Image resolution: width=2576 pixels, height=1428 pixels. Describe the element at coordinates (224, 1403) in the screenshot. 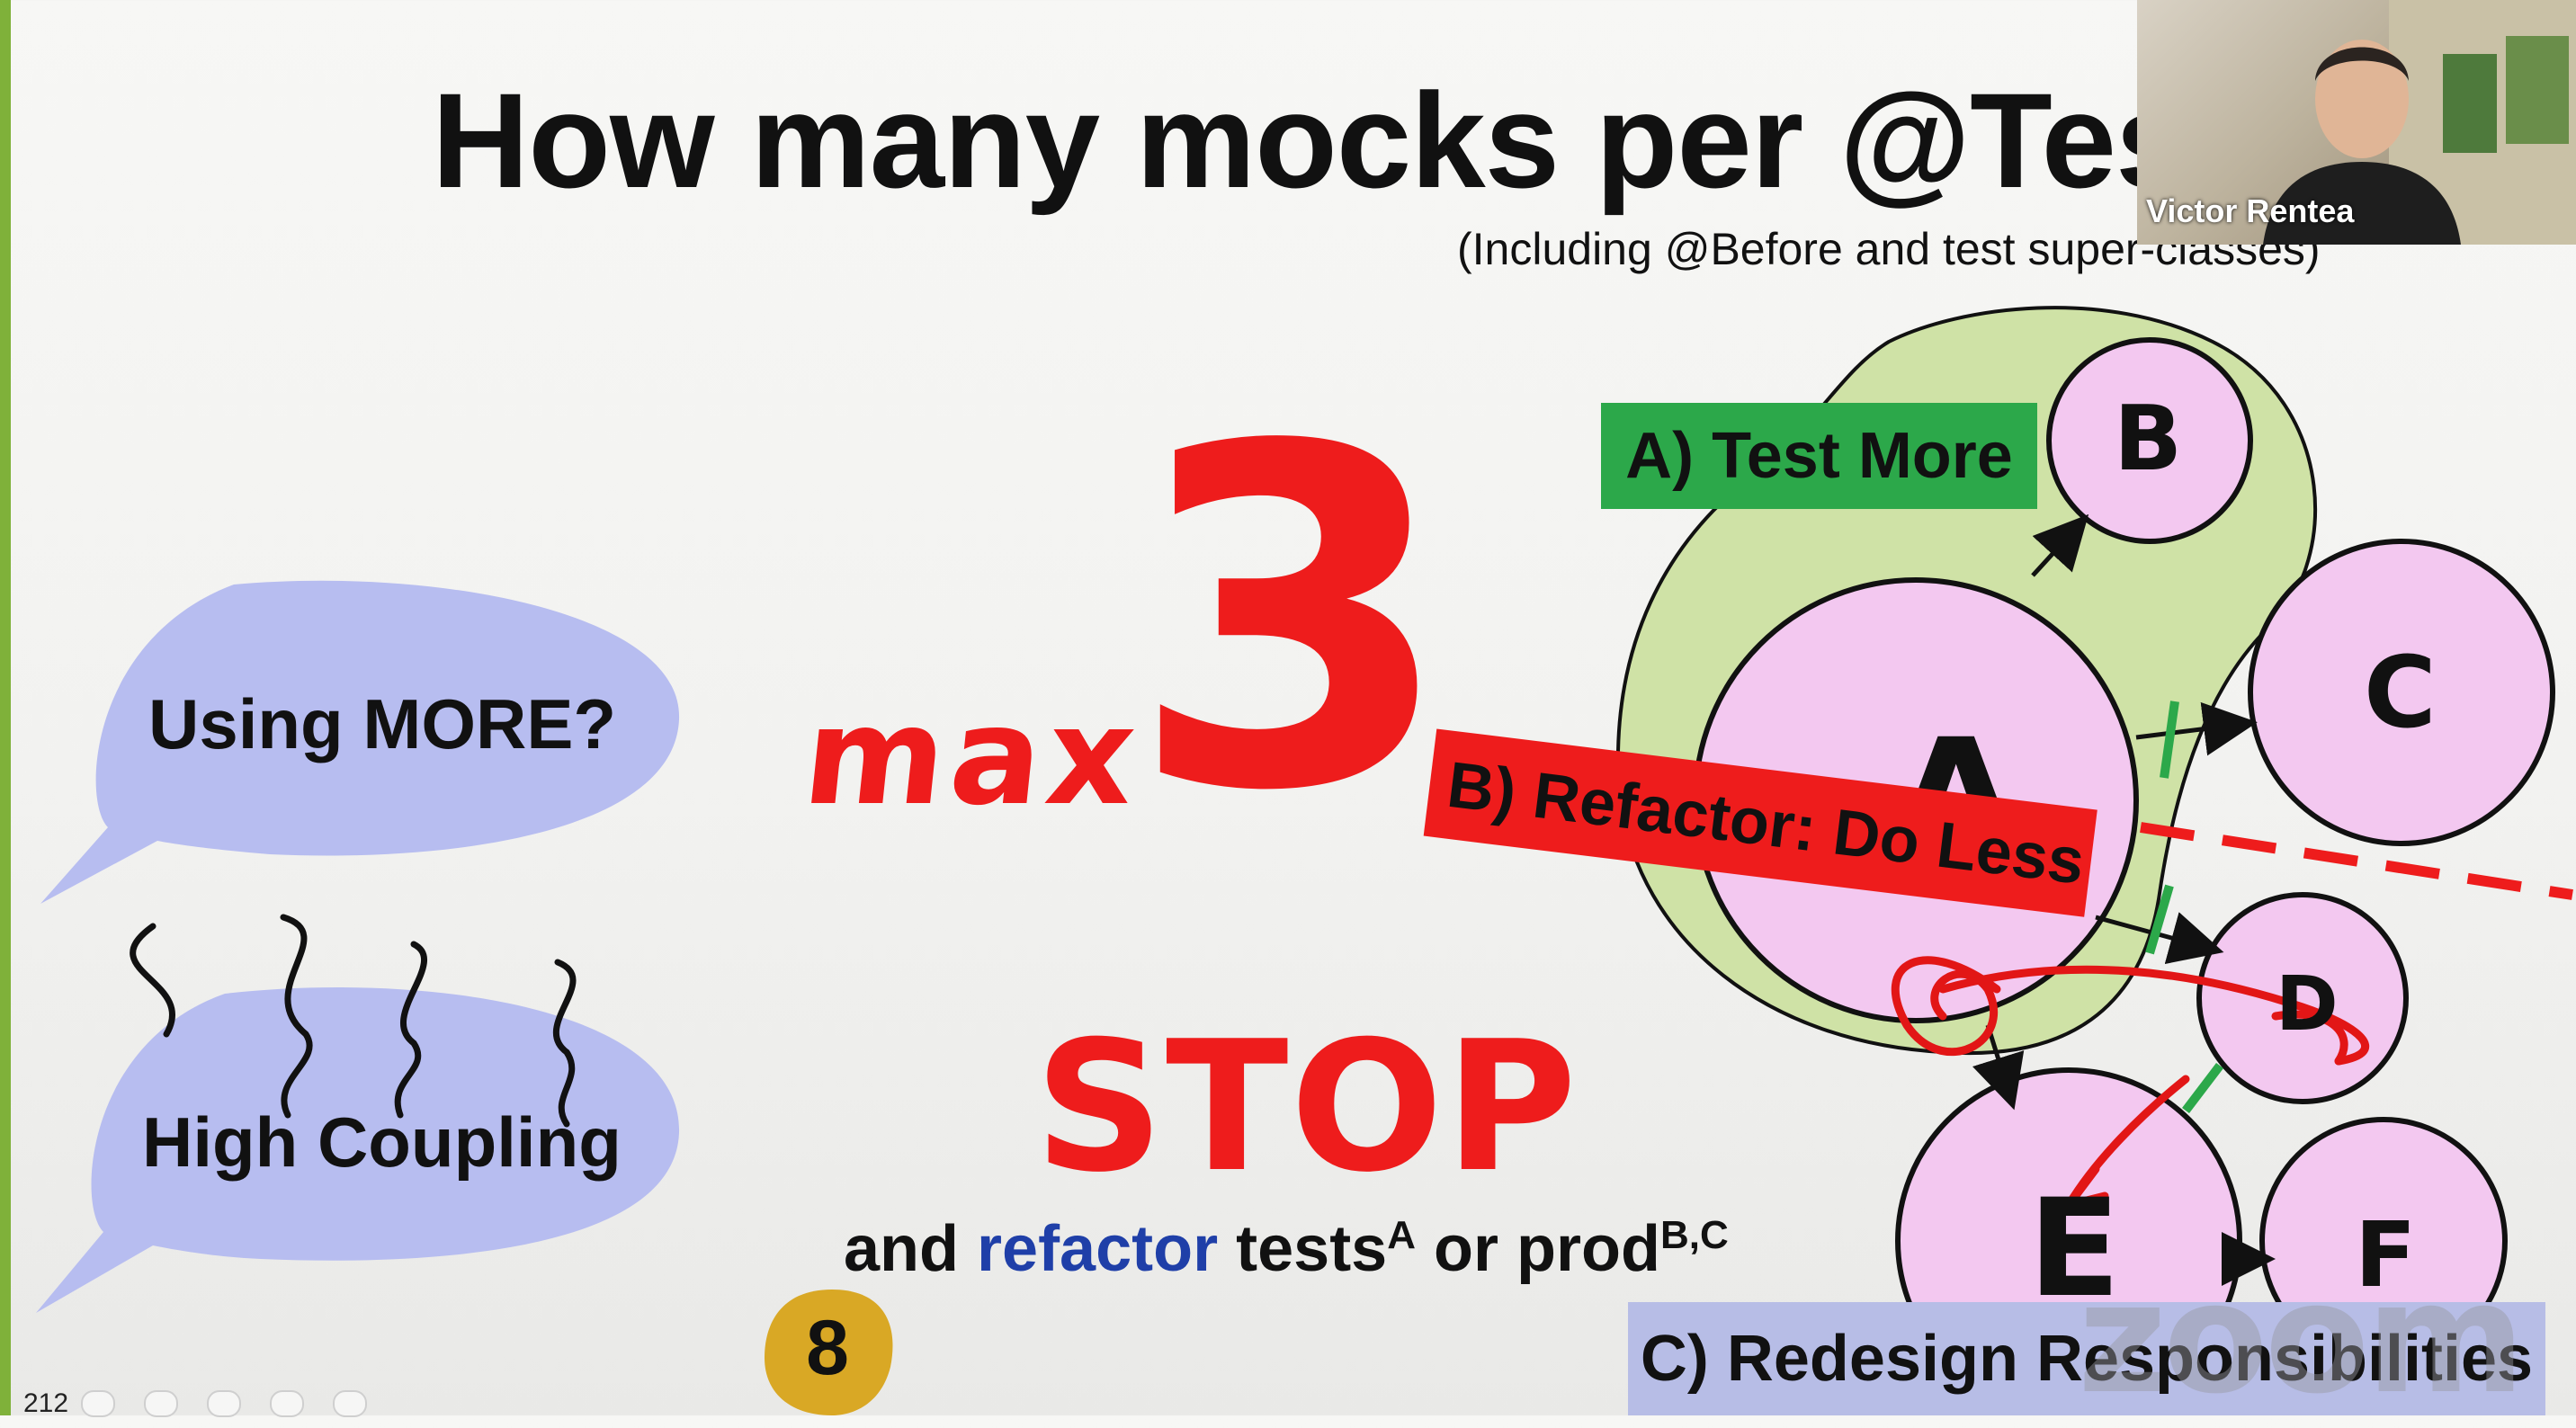

I see `slides-grid-icon` at that location.